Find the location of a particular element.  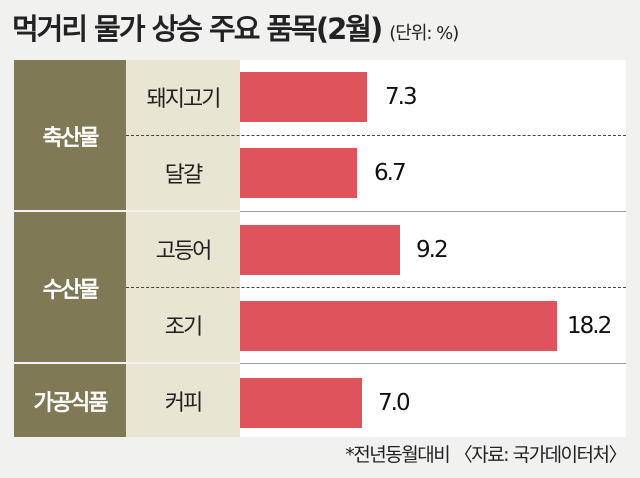

source-footnote: *전년동월대비 〈자료: 국가데이터처〉 is located at coordinates (486, 455).